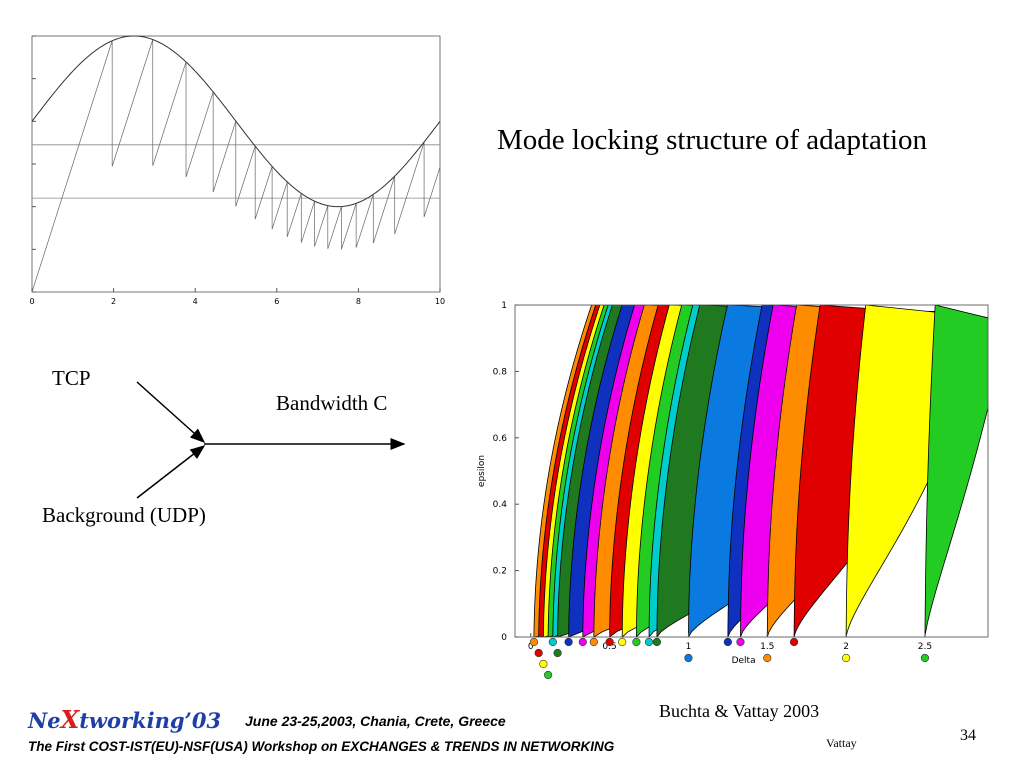 The height and width of the screenshot is (768, 1024). I want to click on logo-text-post: tworking’03, so click(150, 720).